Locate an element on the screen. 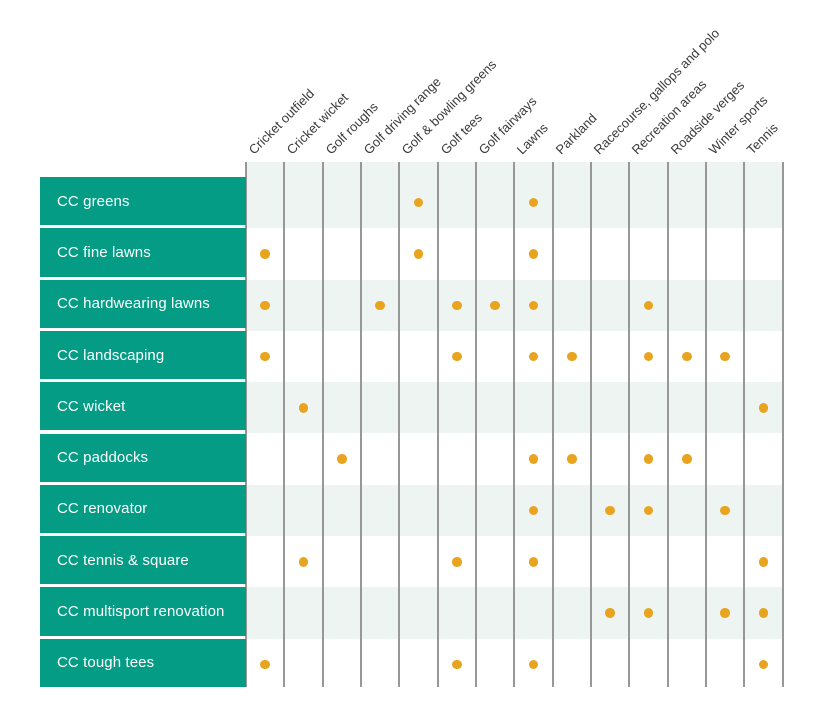 Image resolution: width=836 pixels, height=728 pixels. row-label: CC tennis & square is located at coordinates (143, 560).